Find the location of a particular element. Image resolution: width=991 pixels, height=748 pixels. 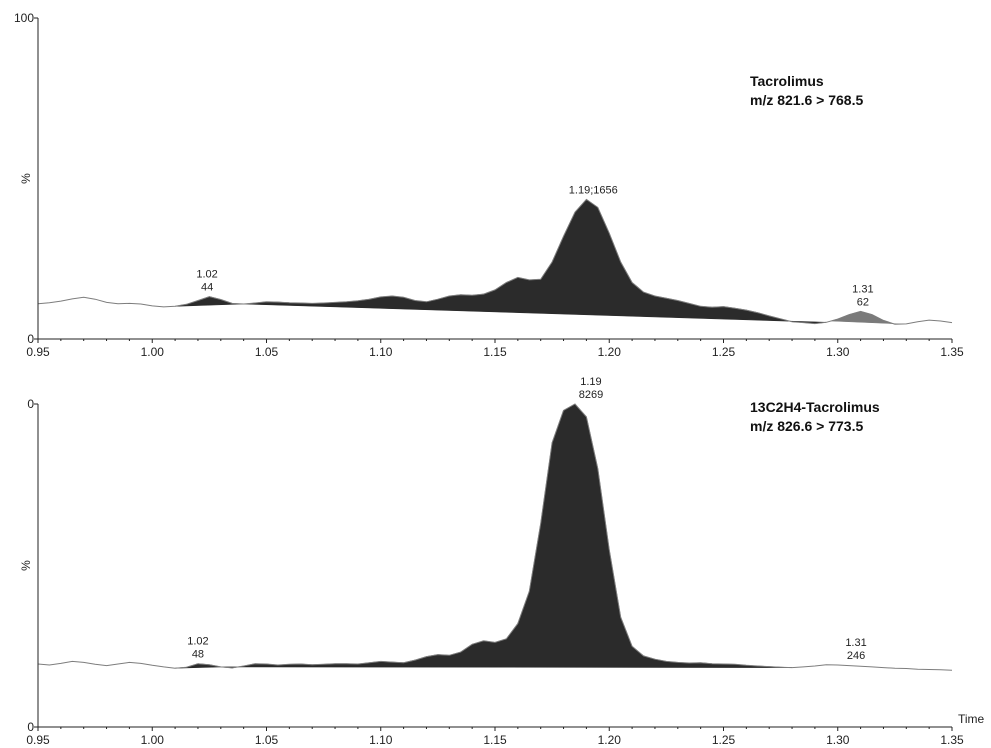

peak-label-area-3: 246 is located at coordinates (856, 656).